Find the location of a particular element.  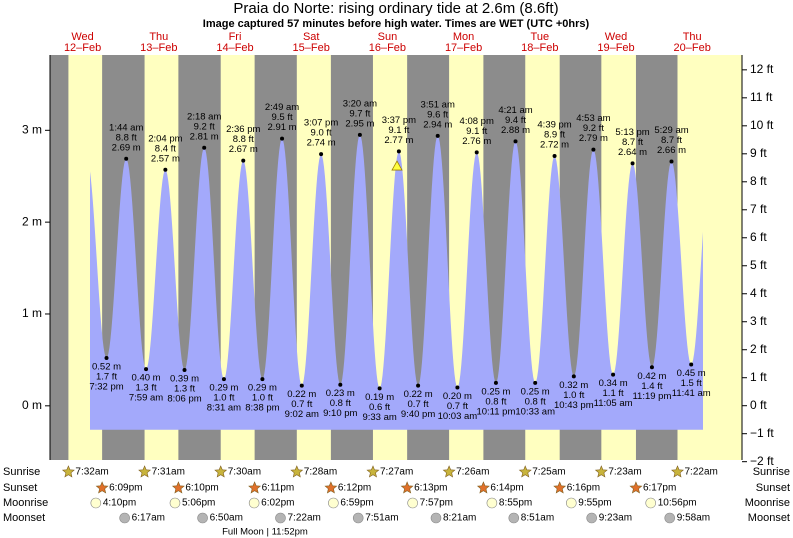

day-date: 15–Feb is located at coordinates (311, 48).